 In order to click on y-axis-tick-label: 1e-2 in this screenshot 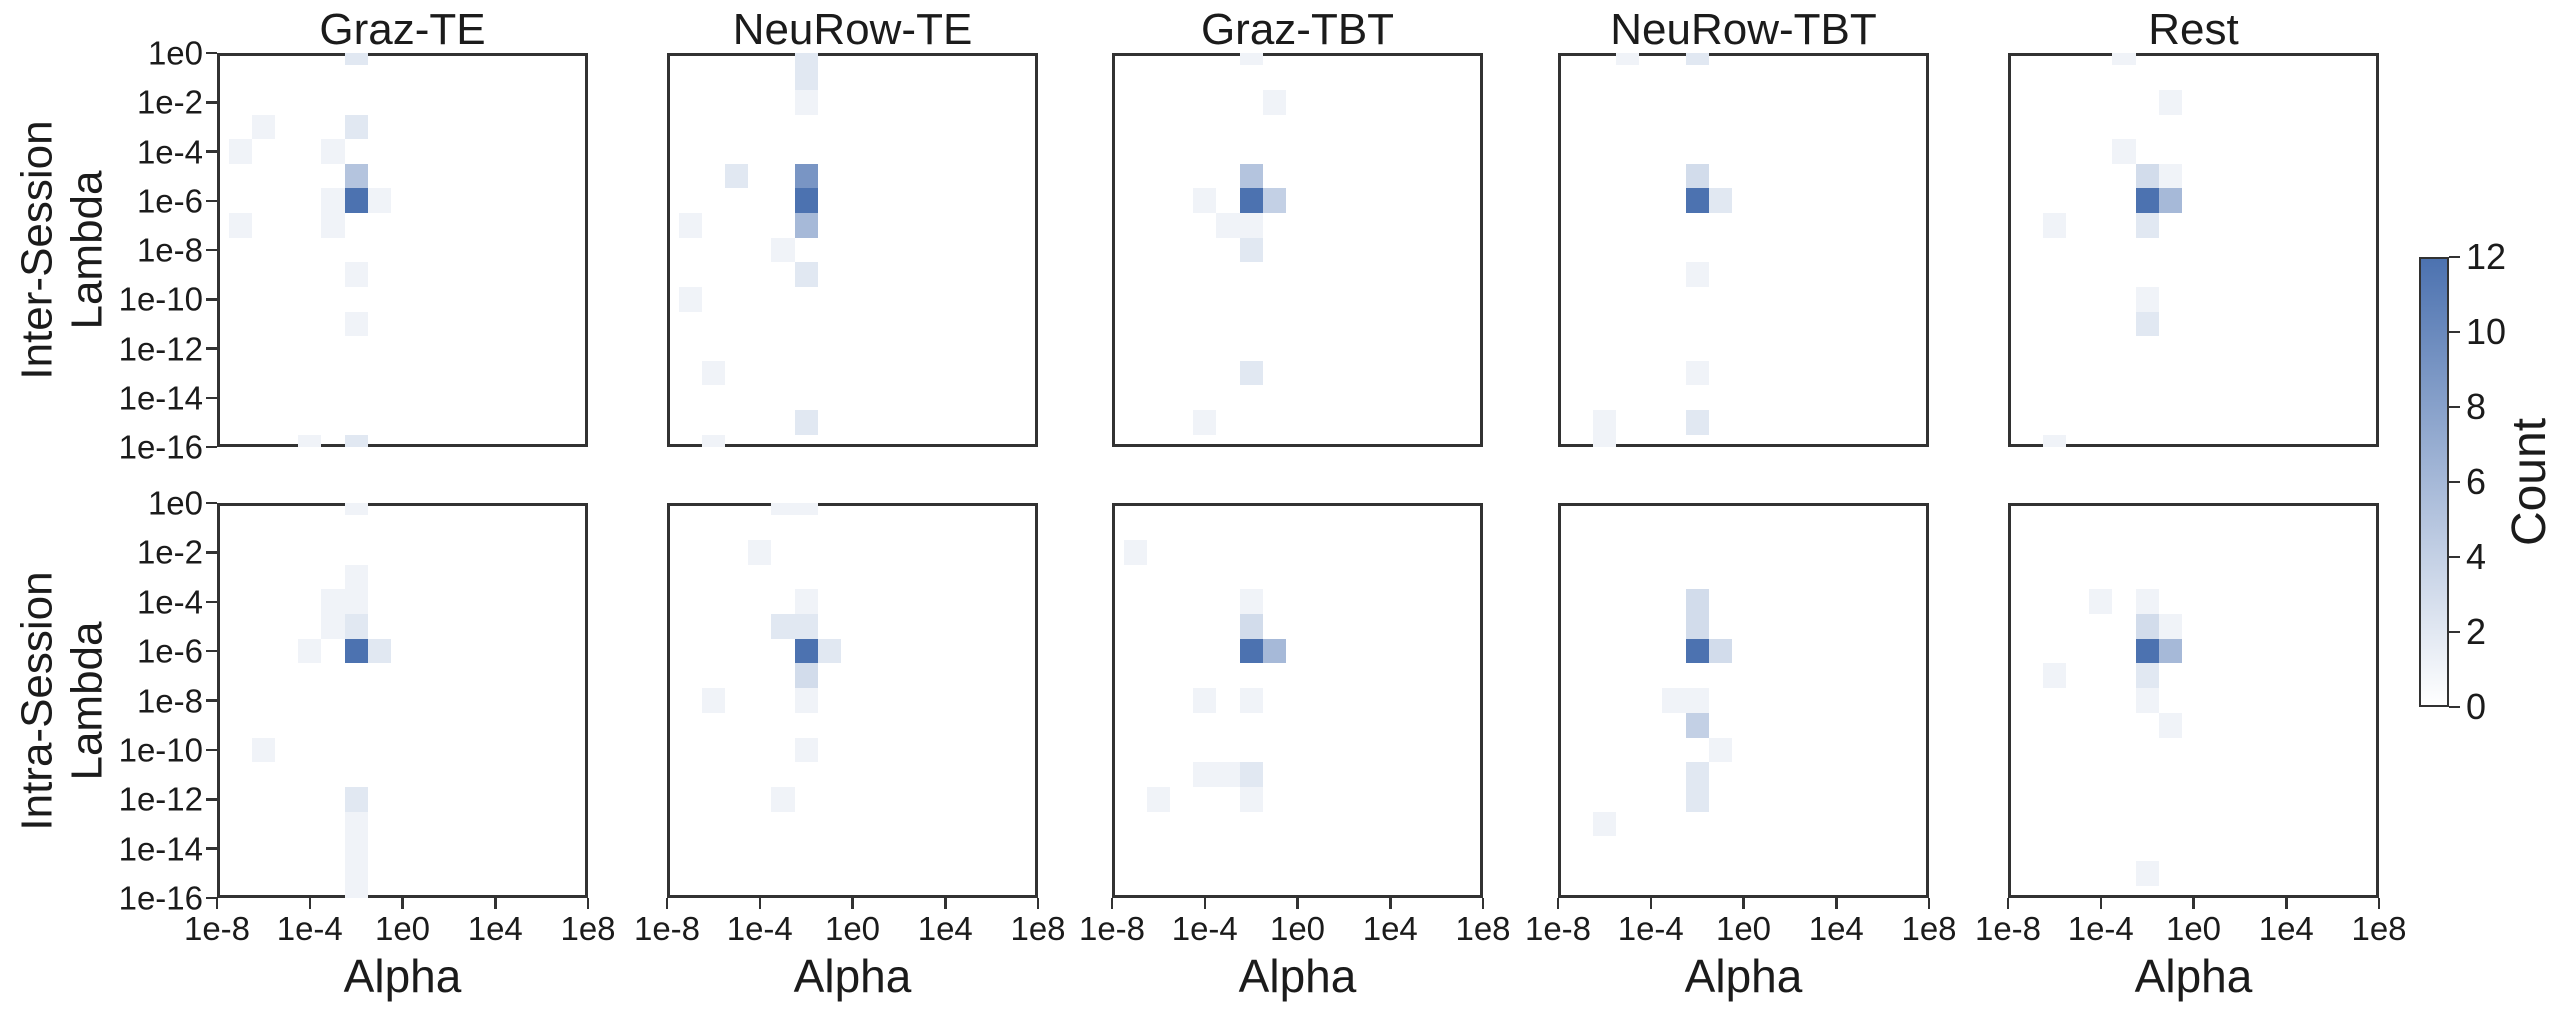, I will do `click(169, 552)`.